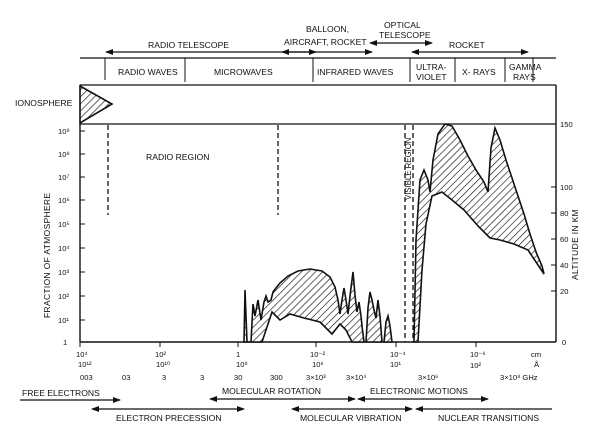 The height and width of the screenshot is (427, 594). Describe the element at coordinates (566, 187) in the screenshot. I see `right-tick-100: 100` at that location.